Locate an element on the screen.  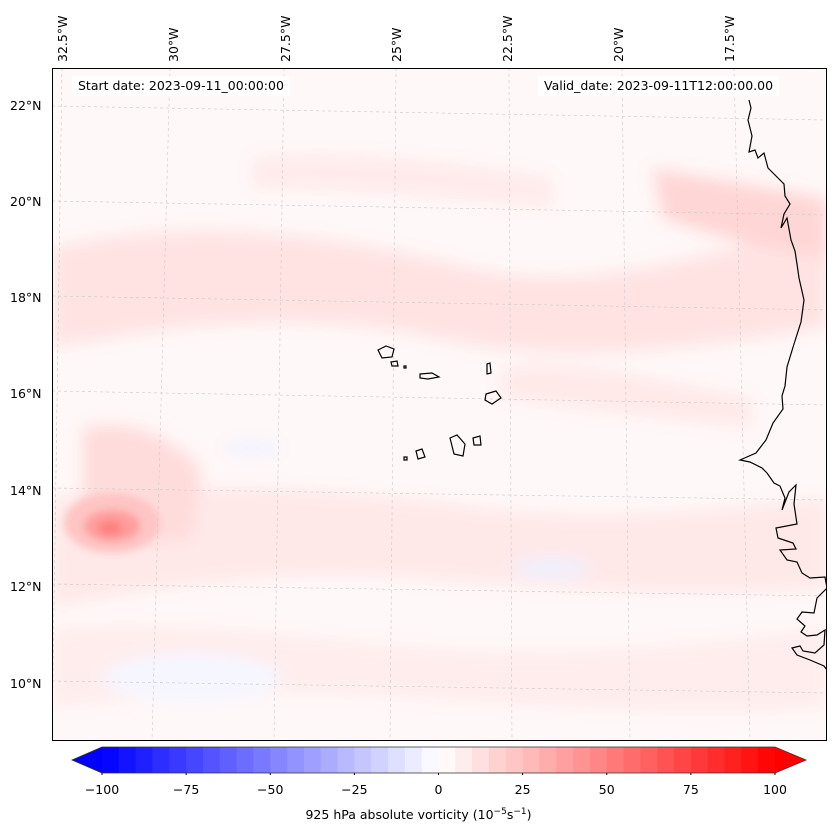
lat-label-18n: 18°N is located at coordinates (26, 297).